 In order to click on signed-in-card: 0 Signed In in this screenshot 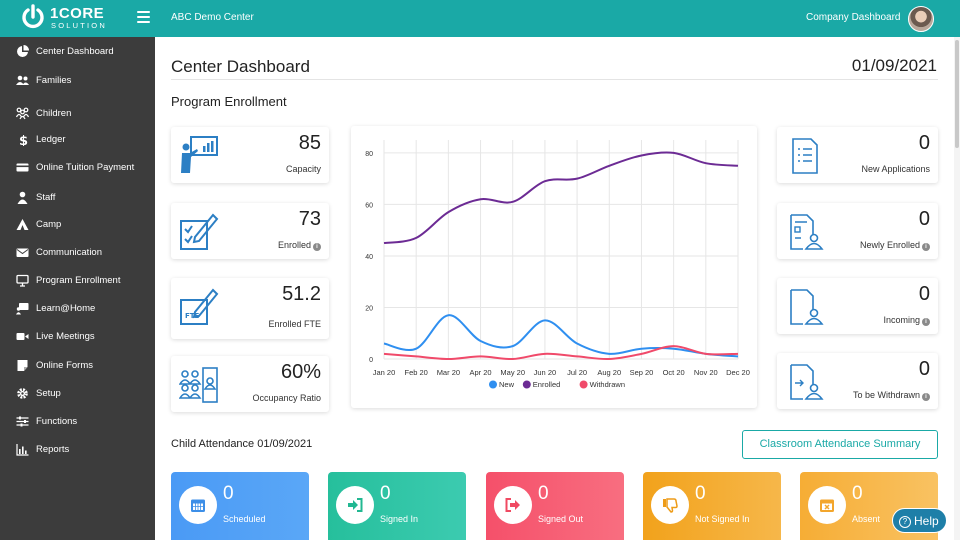, I will do `click(397, 506)`.